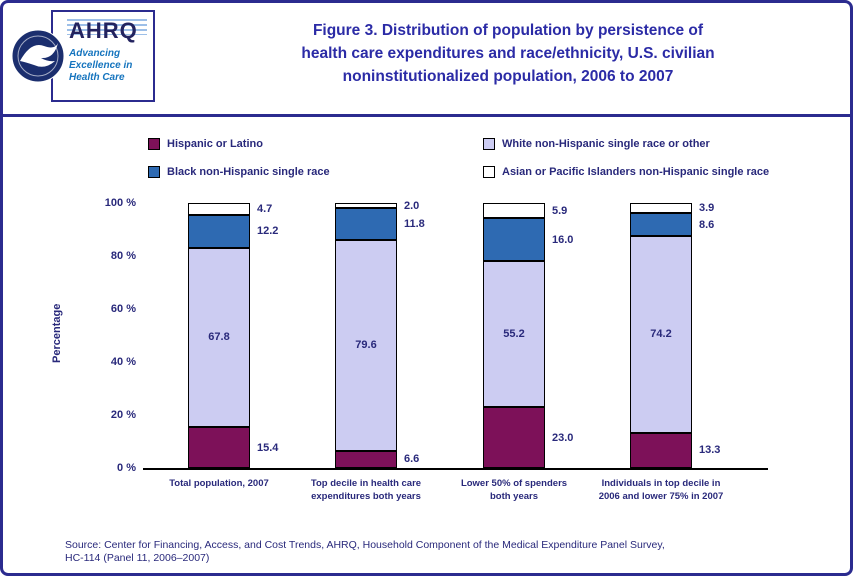 This screenshot has height=576, width=853. I want to click on y-tick-label: 20 %, so click(123, 415).